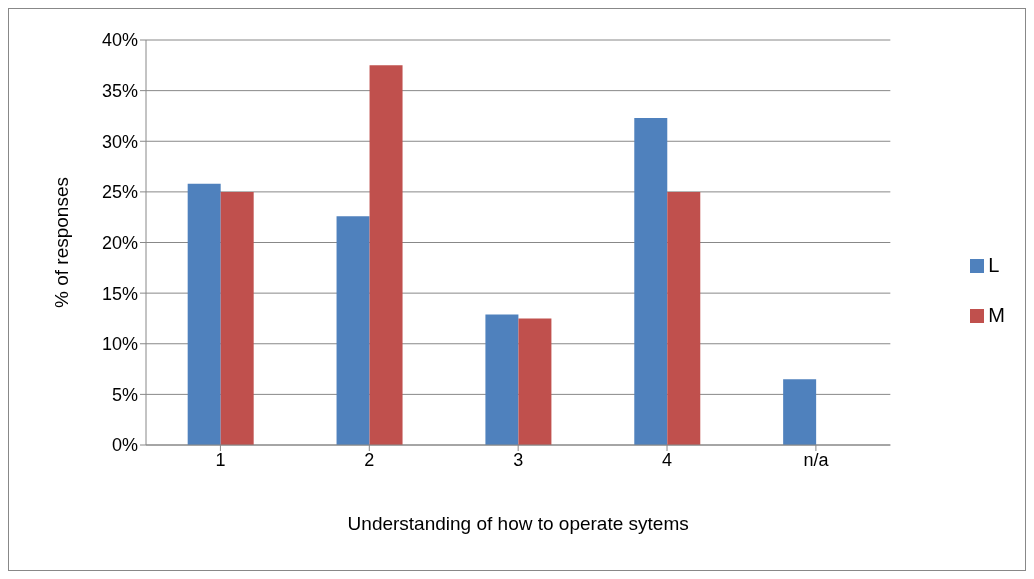 The width and height of the screenshot is (1034, 579). What do you see at coordinates (119, 192) in the screenshot?
I see `y-tick-label: 25%` at bounding box center [119, 192].